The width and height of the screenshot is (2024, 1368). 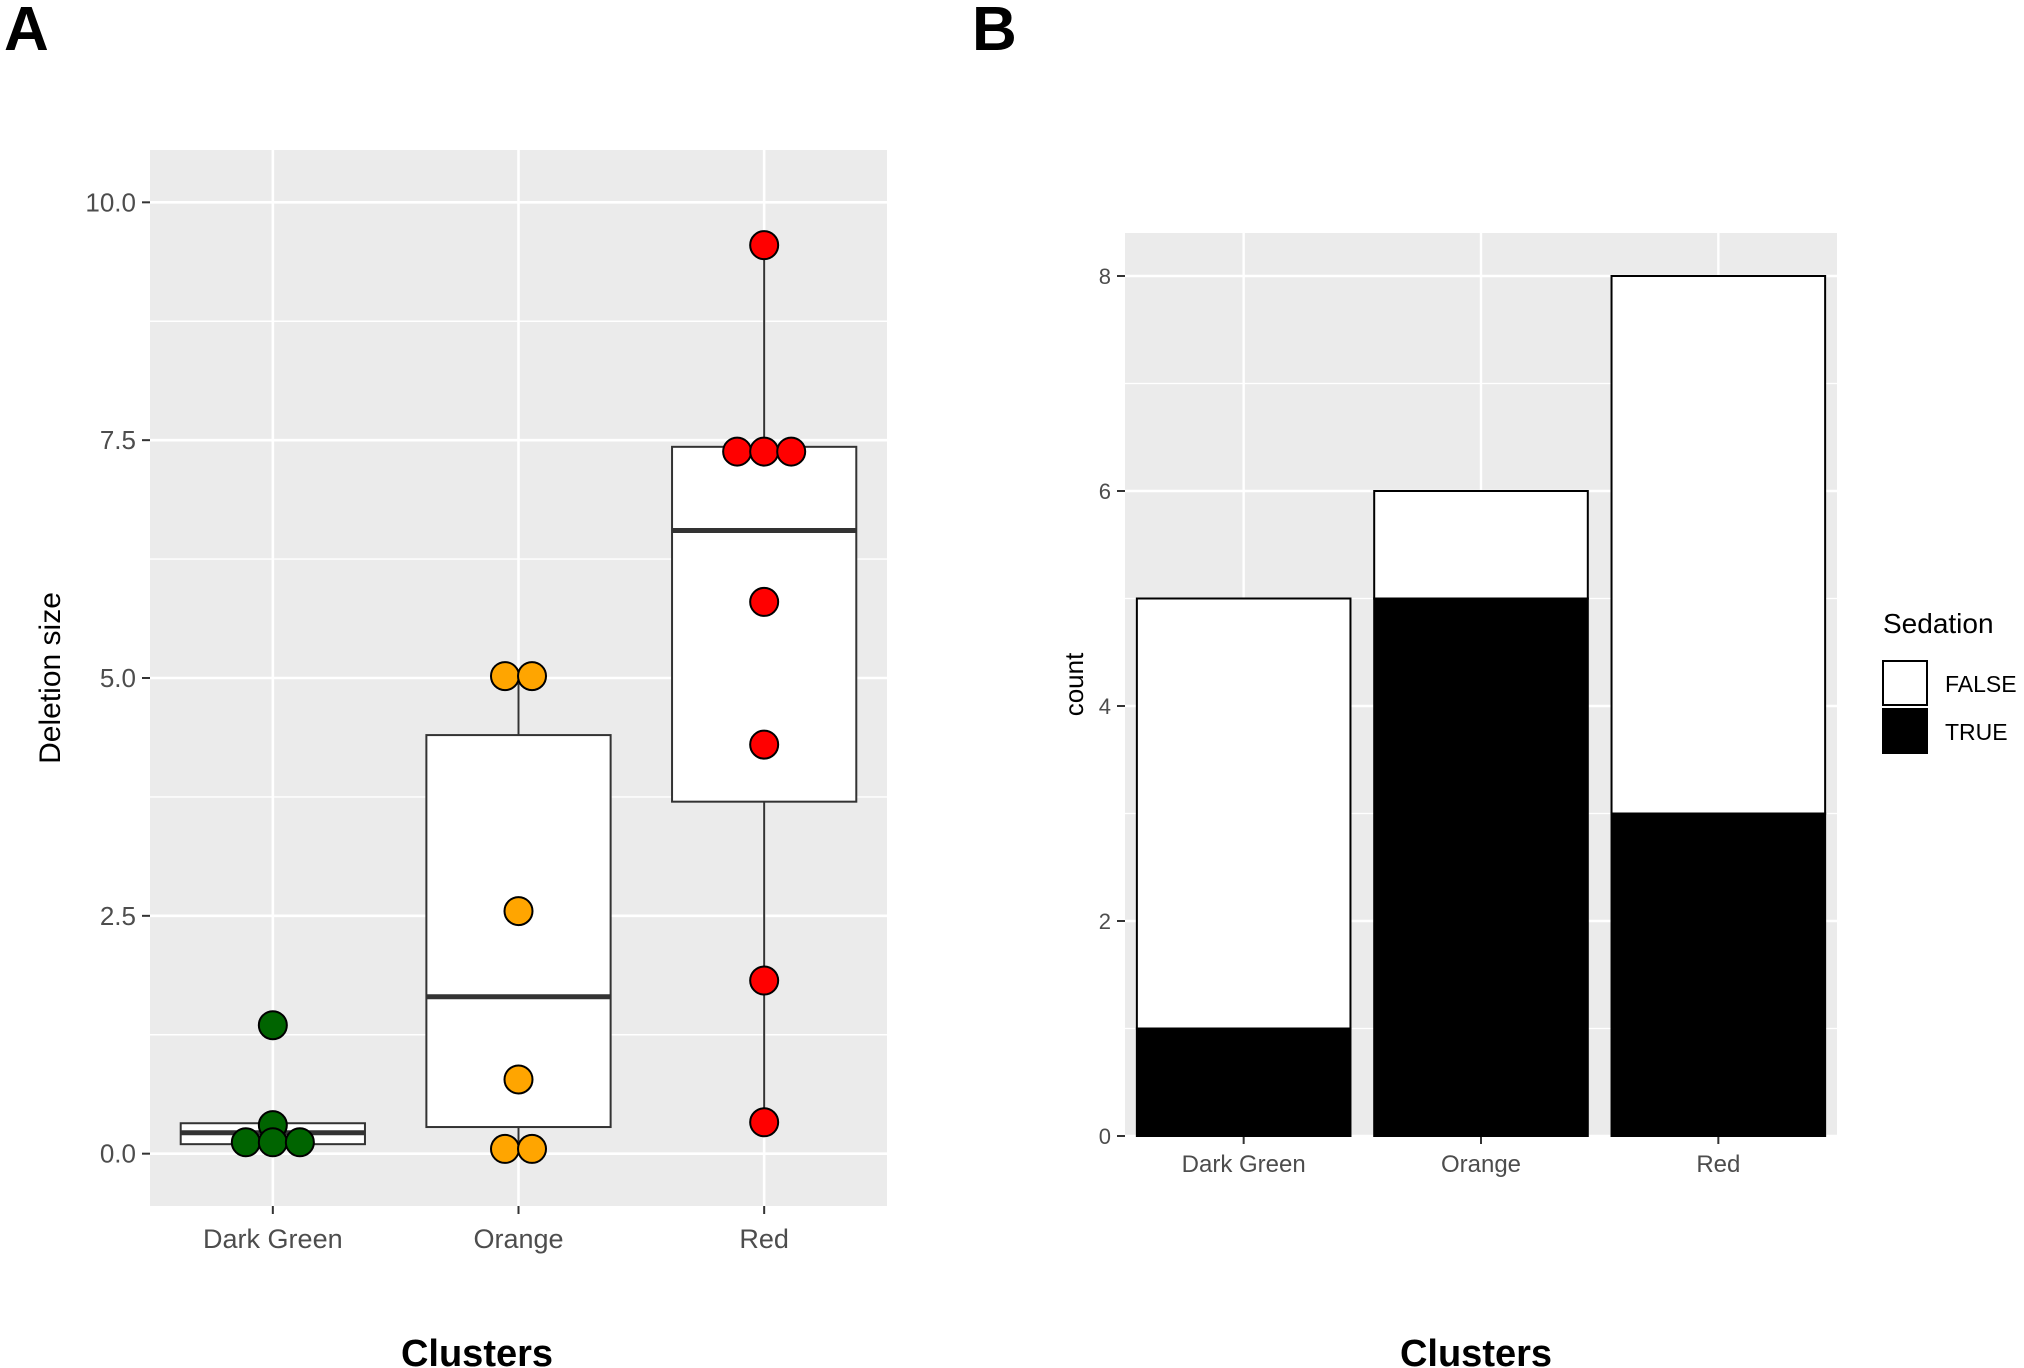 I want to click on bar-orange-true, so click(x=1481, y=867).